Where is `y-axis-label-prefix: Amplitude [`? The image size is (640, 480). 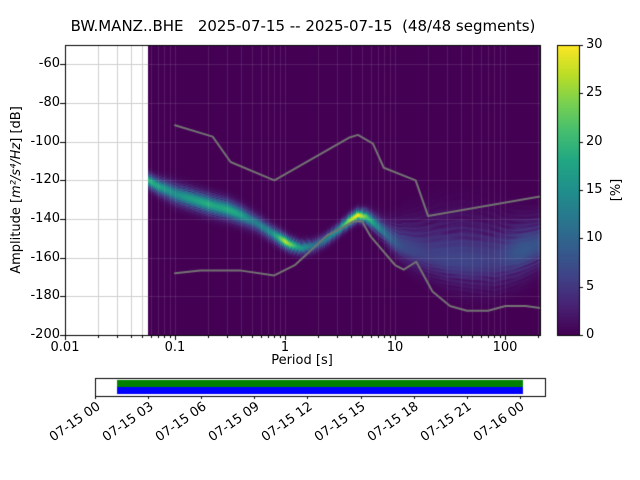 y-axis-label-prefix: Amplitude [ is located at coordinates (16, 235).